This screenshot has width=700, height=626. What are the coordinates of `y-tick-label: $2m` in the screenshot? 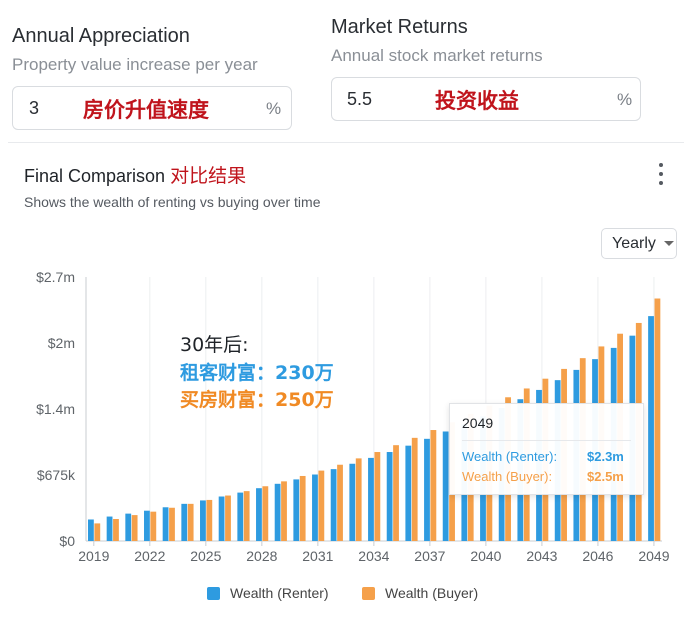 It's located at (61, 343).